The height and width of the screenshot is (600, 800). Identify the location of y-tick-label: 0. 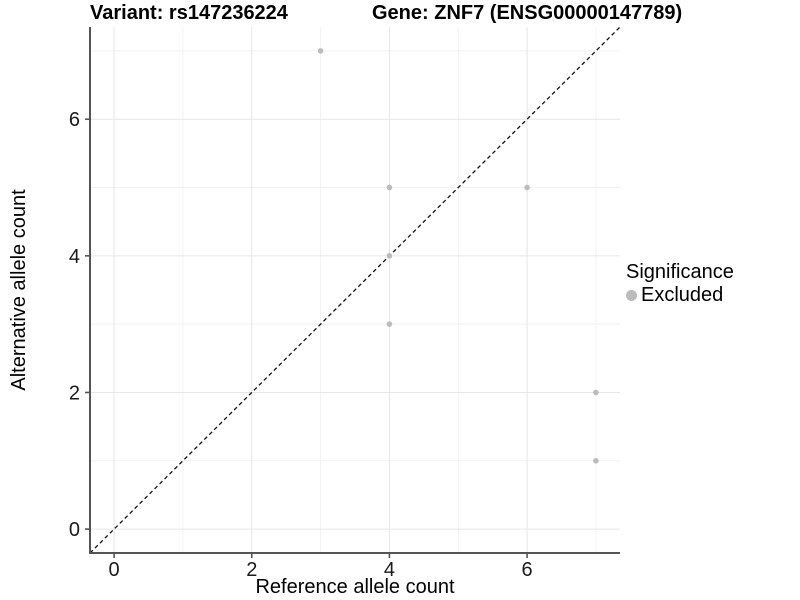
(74, 530).